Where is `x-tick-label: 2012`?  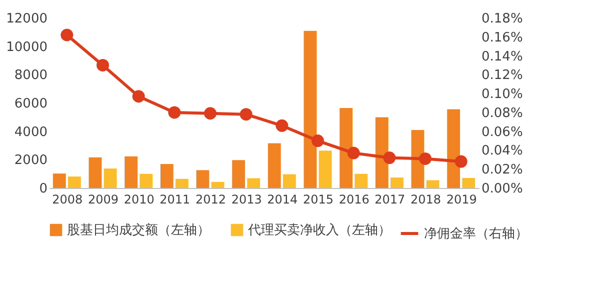 x-tick-label: 2012 is located at coordinates (210, 199).